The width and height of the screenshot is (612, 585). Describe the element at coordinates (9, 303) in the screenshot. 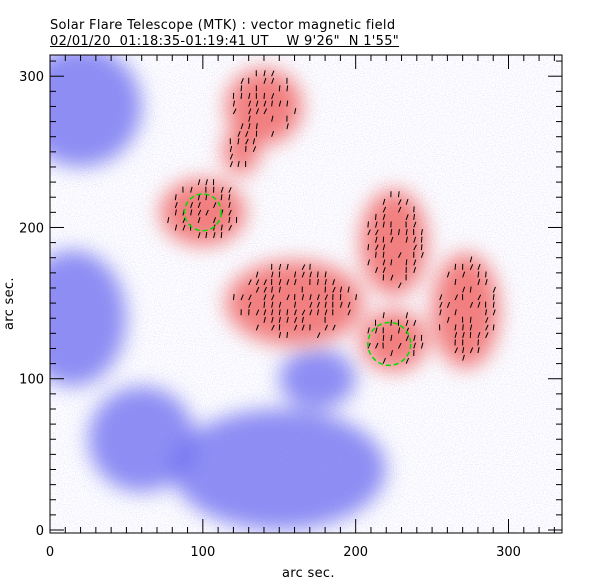

I see `y-axis-label: arc sec.` at that location.